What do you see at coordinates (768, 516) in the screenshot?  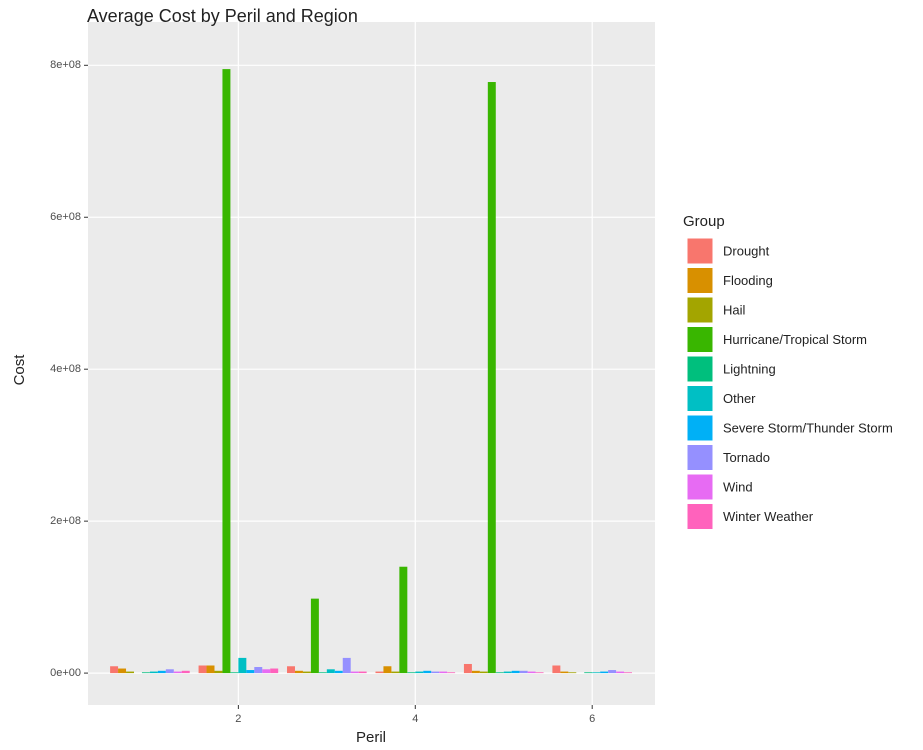 I see `legend-label: Winter Weather` at bounding box center [768, 516].